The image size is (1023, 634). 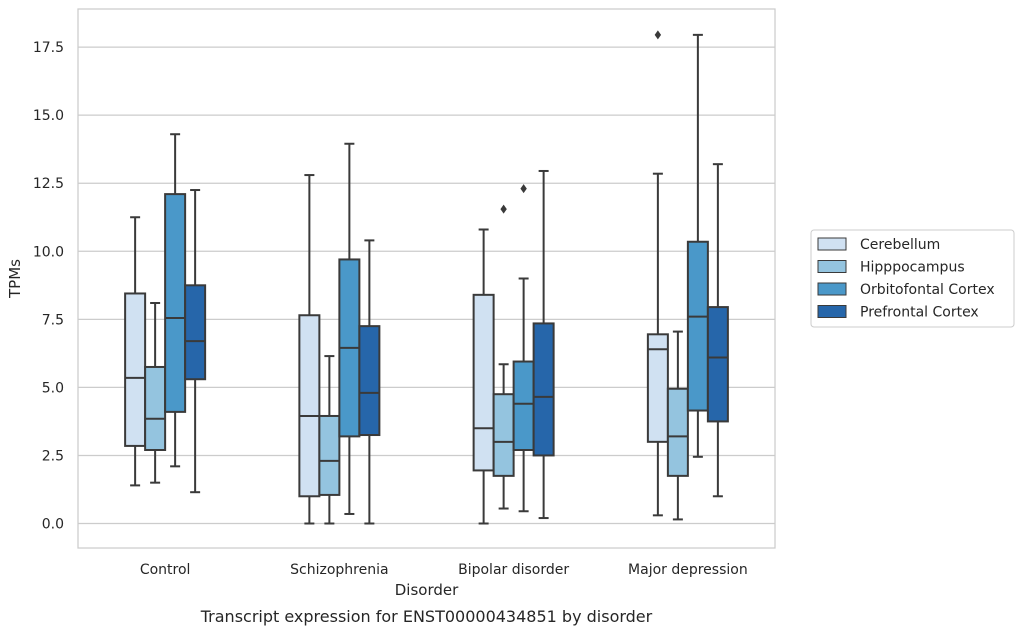 What do you see at coordinates (48, 184) in the screenshot?
I see `y-tick-label: 12.5` at bounding box center [48, 184].